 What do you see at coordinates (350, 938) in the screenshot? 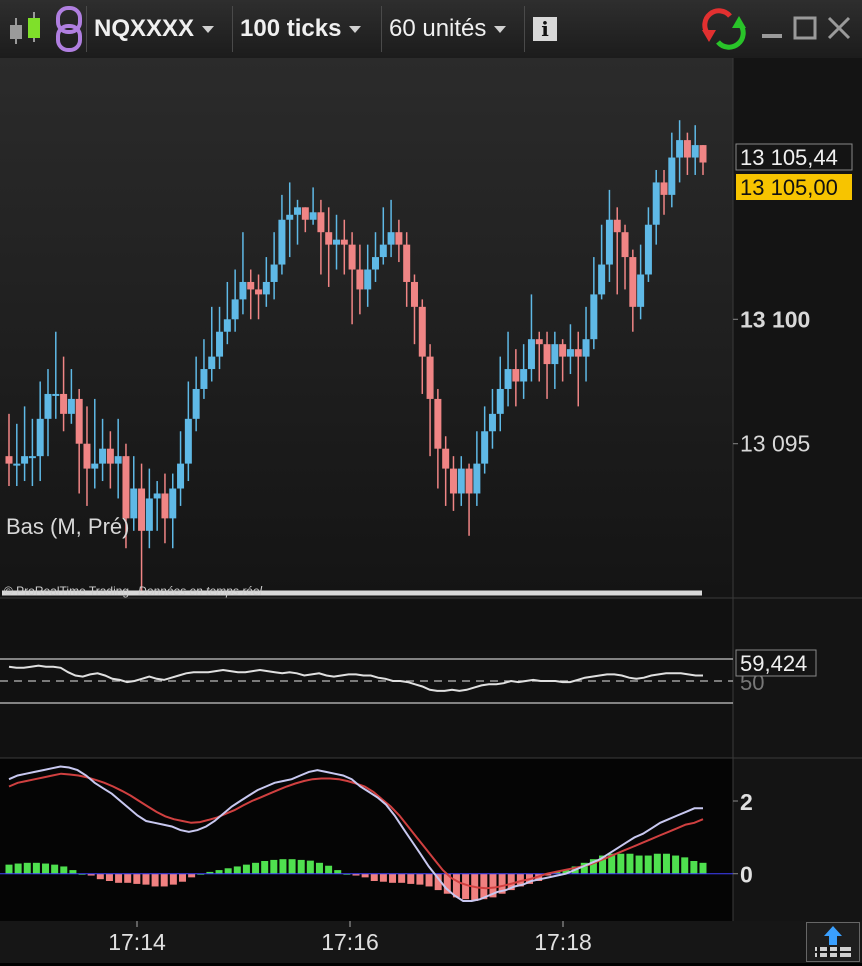
I see `time-axis-ticks: 17:14 17:16 17:18` at bounding box center [350, 938].